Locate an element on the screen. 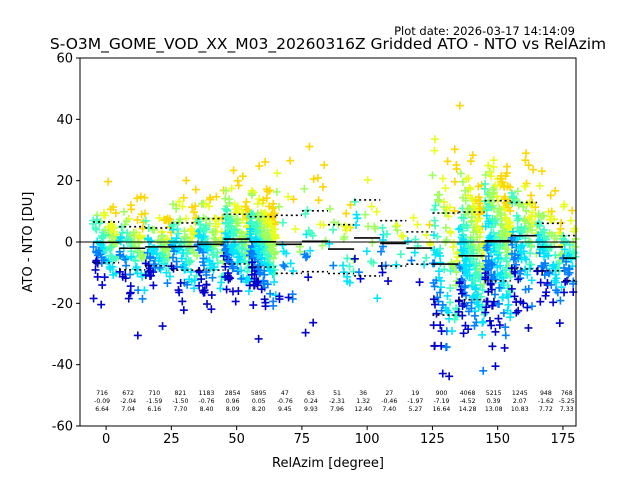 The width and height of the screenshot is (640, 480). x-tick-label: 125 is located at coordinates (432, 439).